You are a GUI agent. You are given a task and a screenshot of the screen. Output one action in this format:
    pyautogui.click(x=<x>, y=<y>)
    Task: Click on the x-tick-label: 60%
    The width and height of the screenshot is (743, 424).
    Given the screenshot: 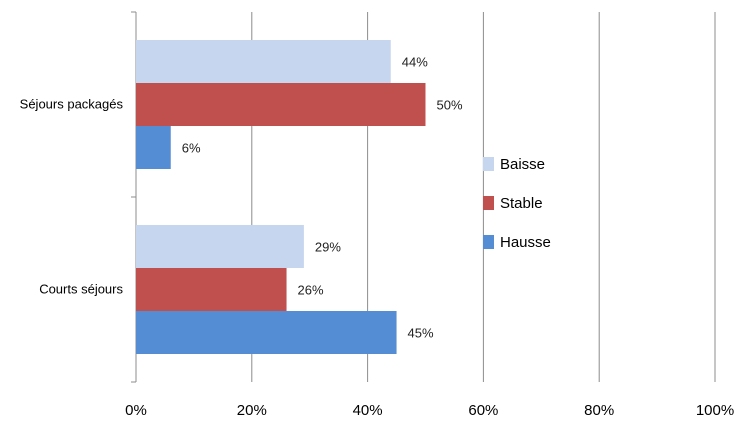 What is the action you would take?
    pyautogui.click(x=483, y=410)
    